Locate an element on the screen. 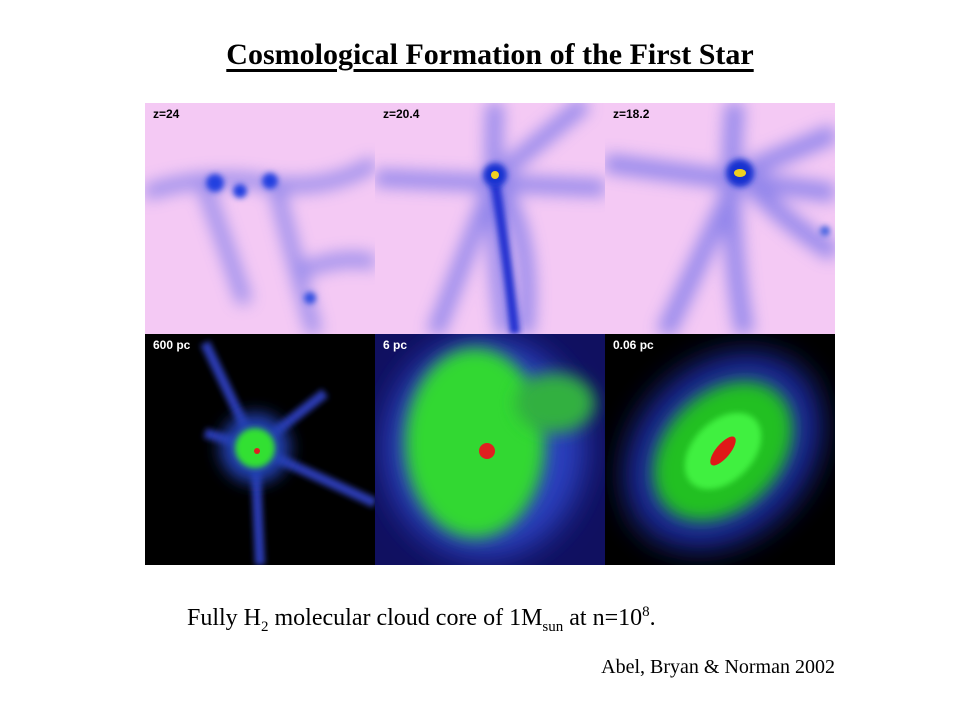 The height and width of the screenshot is (720, 960). slide-title: Cosmological Formation of the First Star is located at coordinates (490, 54).